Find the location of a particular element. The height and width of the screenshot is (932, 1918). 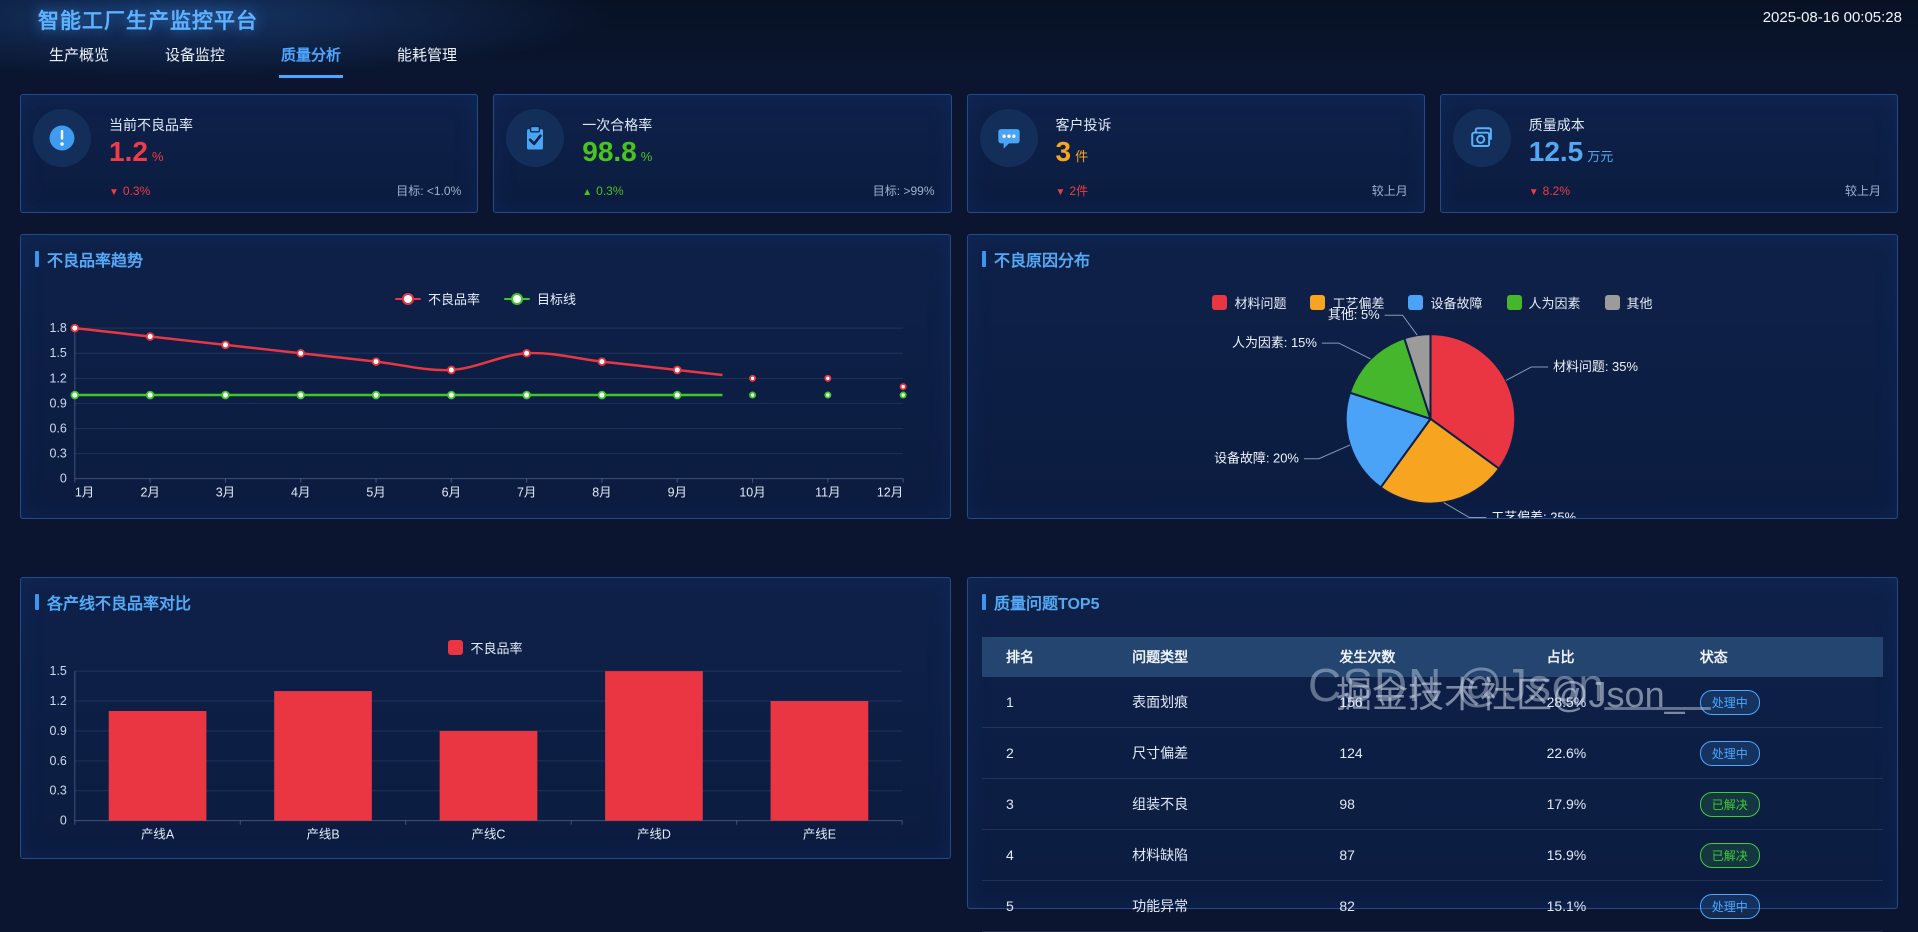

y-axis-label: 0.3 is located at coordinates (58, 791).